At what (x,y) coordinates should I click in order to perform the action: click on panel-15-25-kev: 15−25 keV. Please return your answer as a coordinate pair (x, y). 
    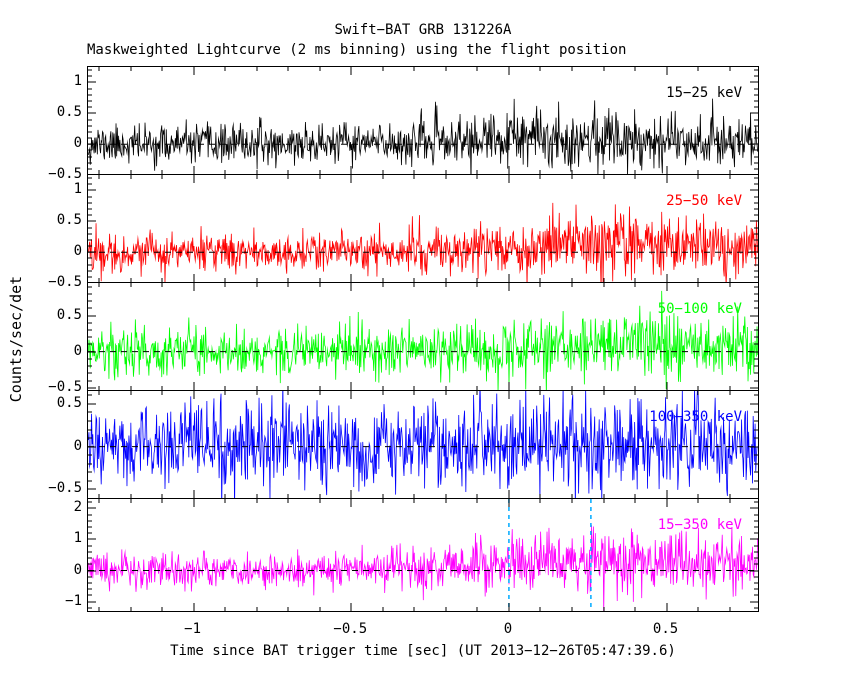
    Looking at the image, I should click on (423, 121).